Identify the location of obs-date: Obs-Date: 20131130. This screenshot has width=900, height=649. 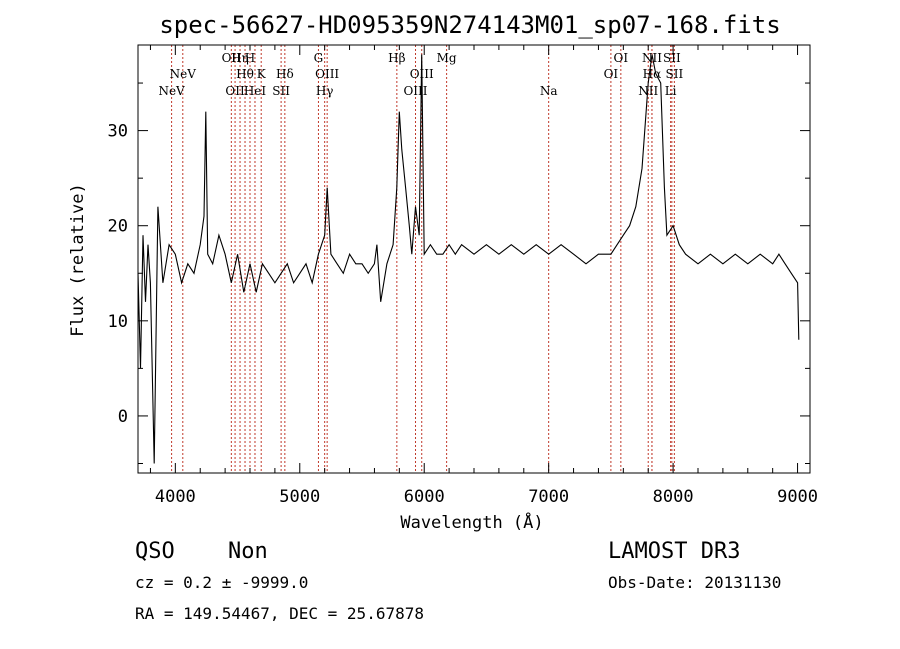
(694, 582).